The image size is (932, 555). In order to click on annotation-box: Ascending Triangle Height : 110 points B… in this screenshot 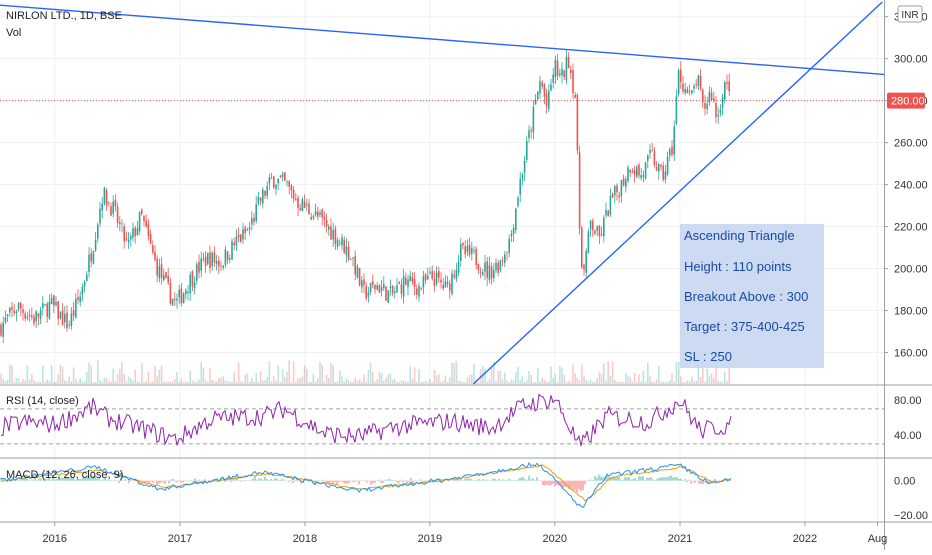, I will do `click(752, 296)`.